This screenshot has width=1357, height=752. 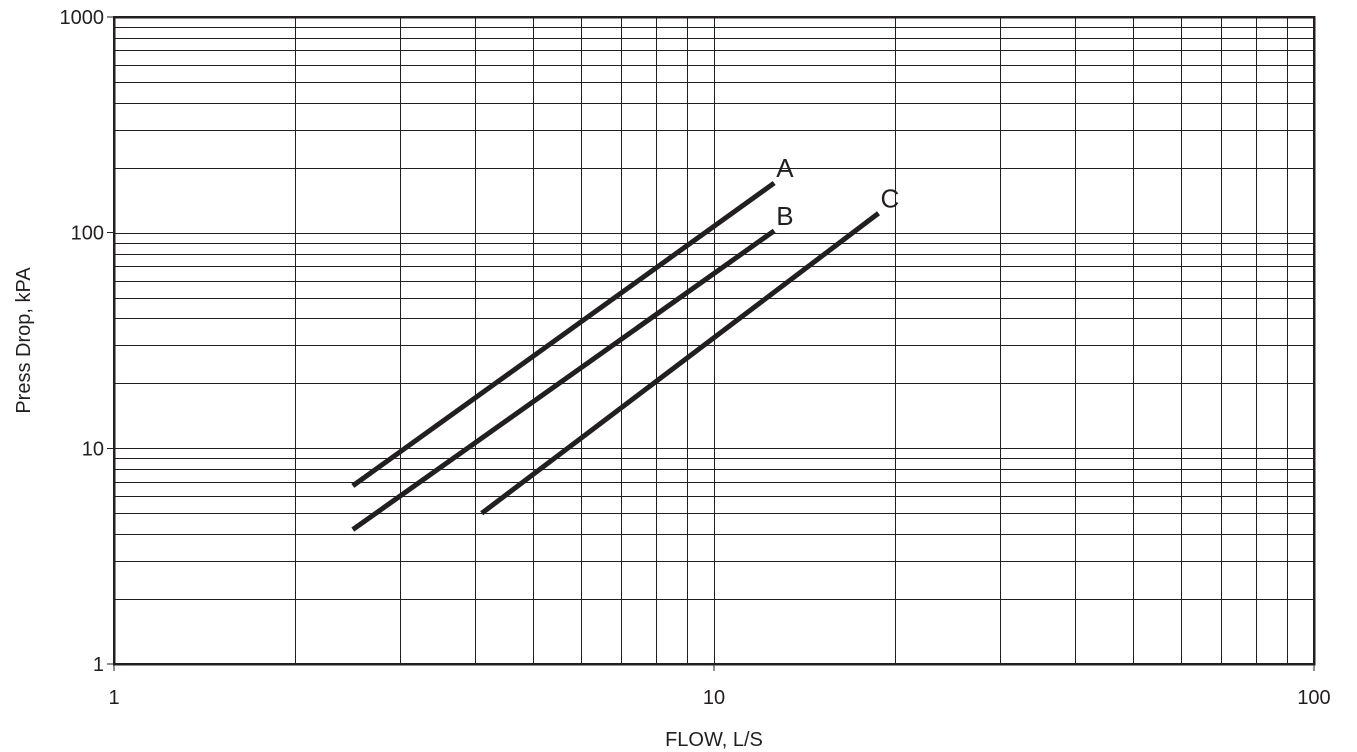 What do you see at coordinates (714, 698) in the screenshot?
I see `x-tick-label: 10` at bounding box center [714, 698].